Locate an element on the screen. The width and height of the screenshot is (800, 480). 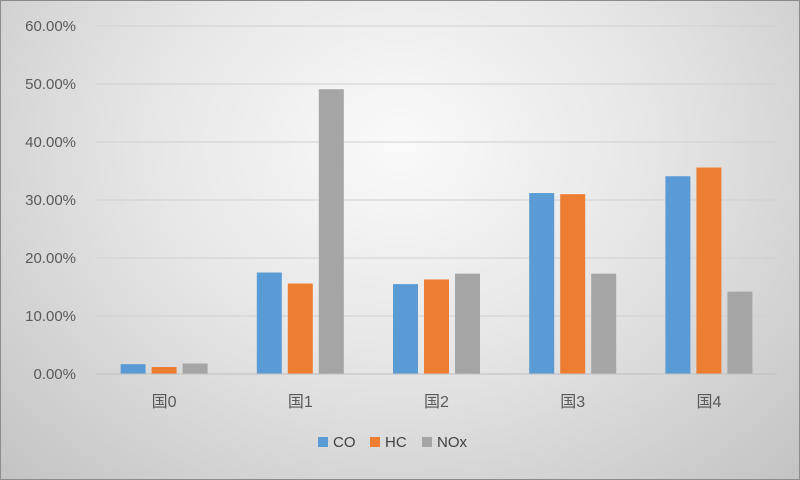
y-tick-label: 30.00% is located at coordinates (50, 200).